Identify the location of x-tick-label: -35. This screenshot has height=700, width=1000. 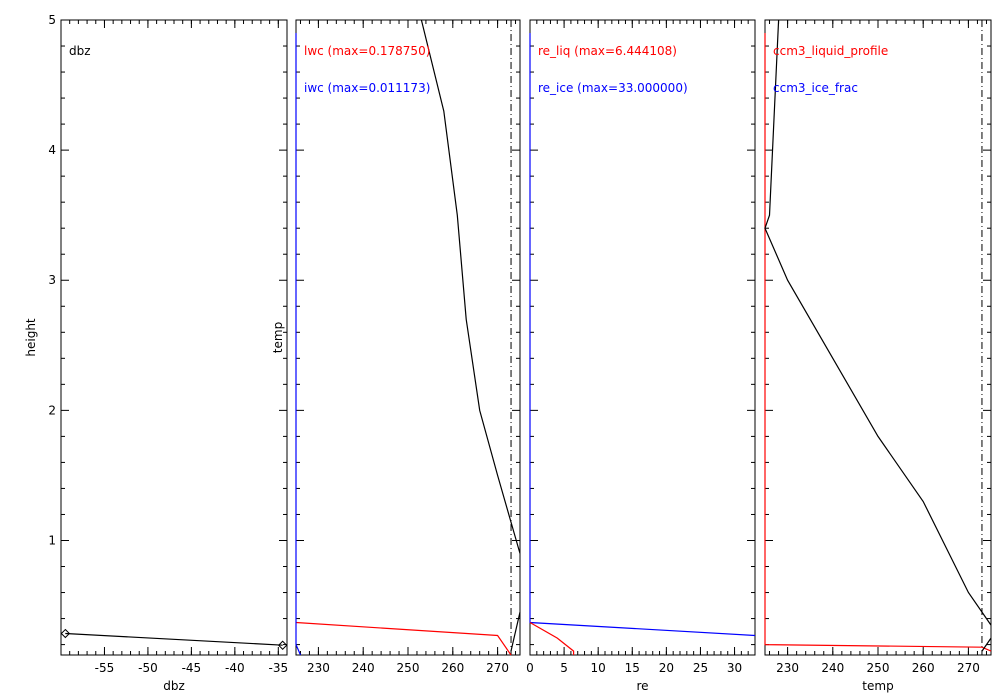
(279, 668).